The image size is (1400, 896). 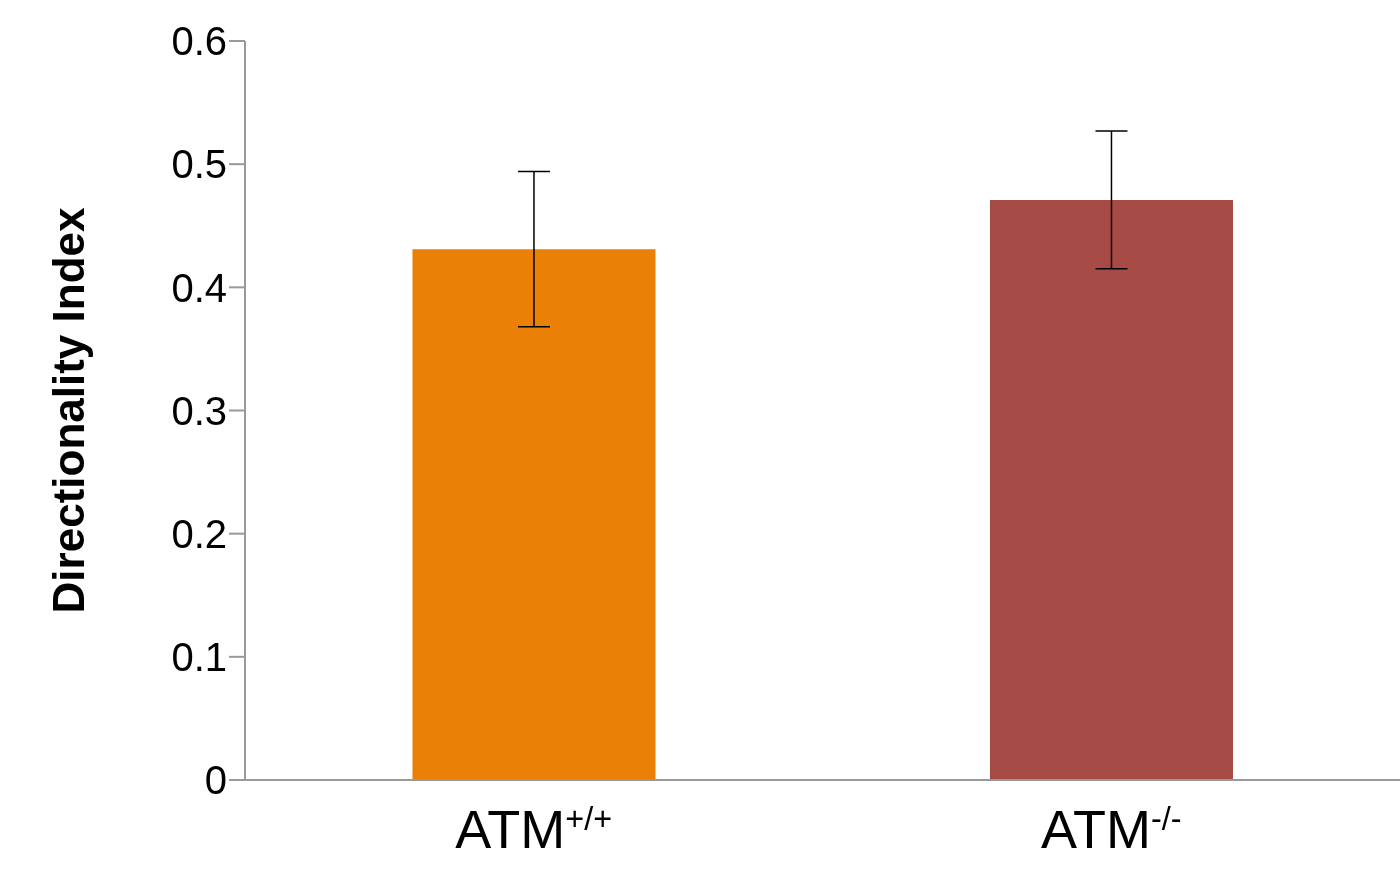 I want to click on y-axis-title: Directionality Index, so click(x=68, y=410).